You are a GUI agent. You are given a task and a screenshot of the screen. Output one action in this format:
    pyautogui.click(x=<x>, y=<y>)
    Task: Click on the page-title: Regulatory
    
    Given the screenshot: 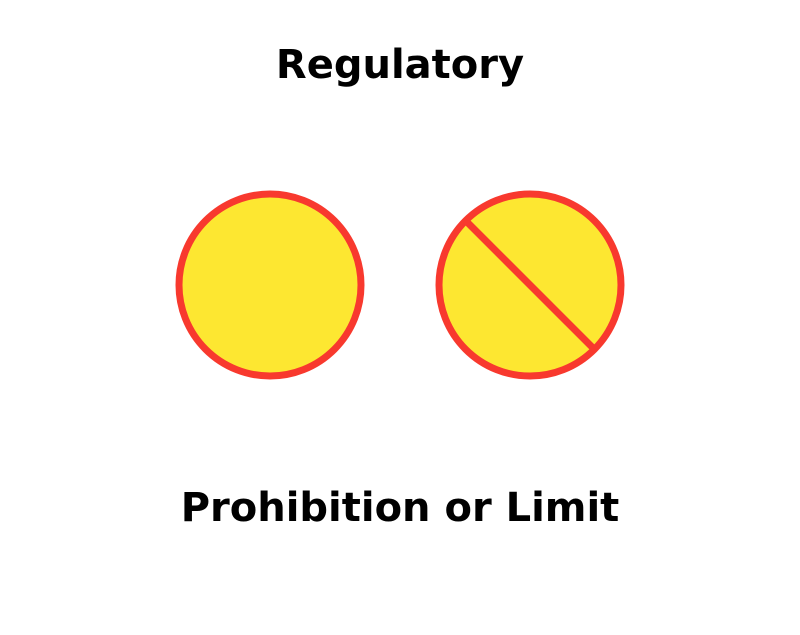 What is the action you would take?
    pyautogui.click(x=400, y=65)
    